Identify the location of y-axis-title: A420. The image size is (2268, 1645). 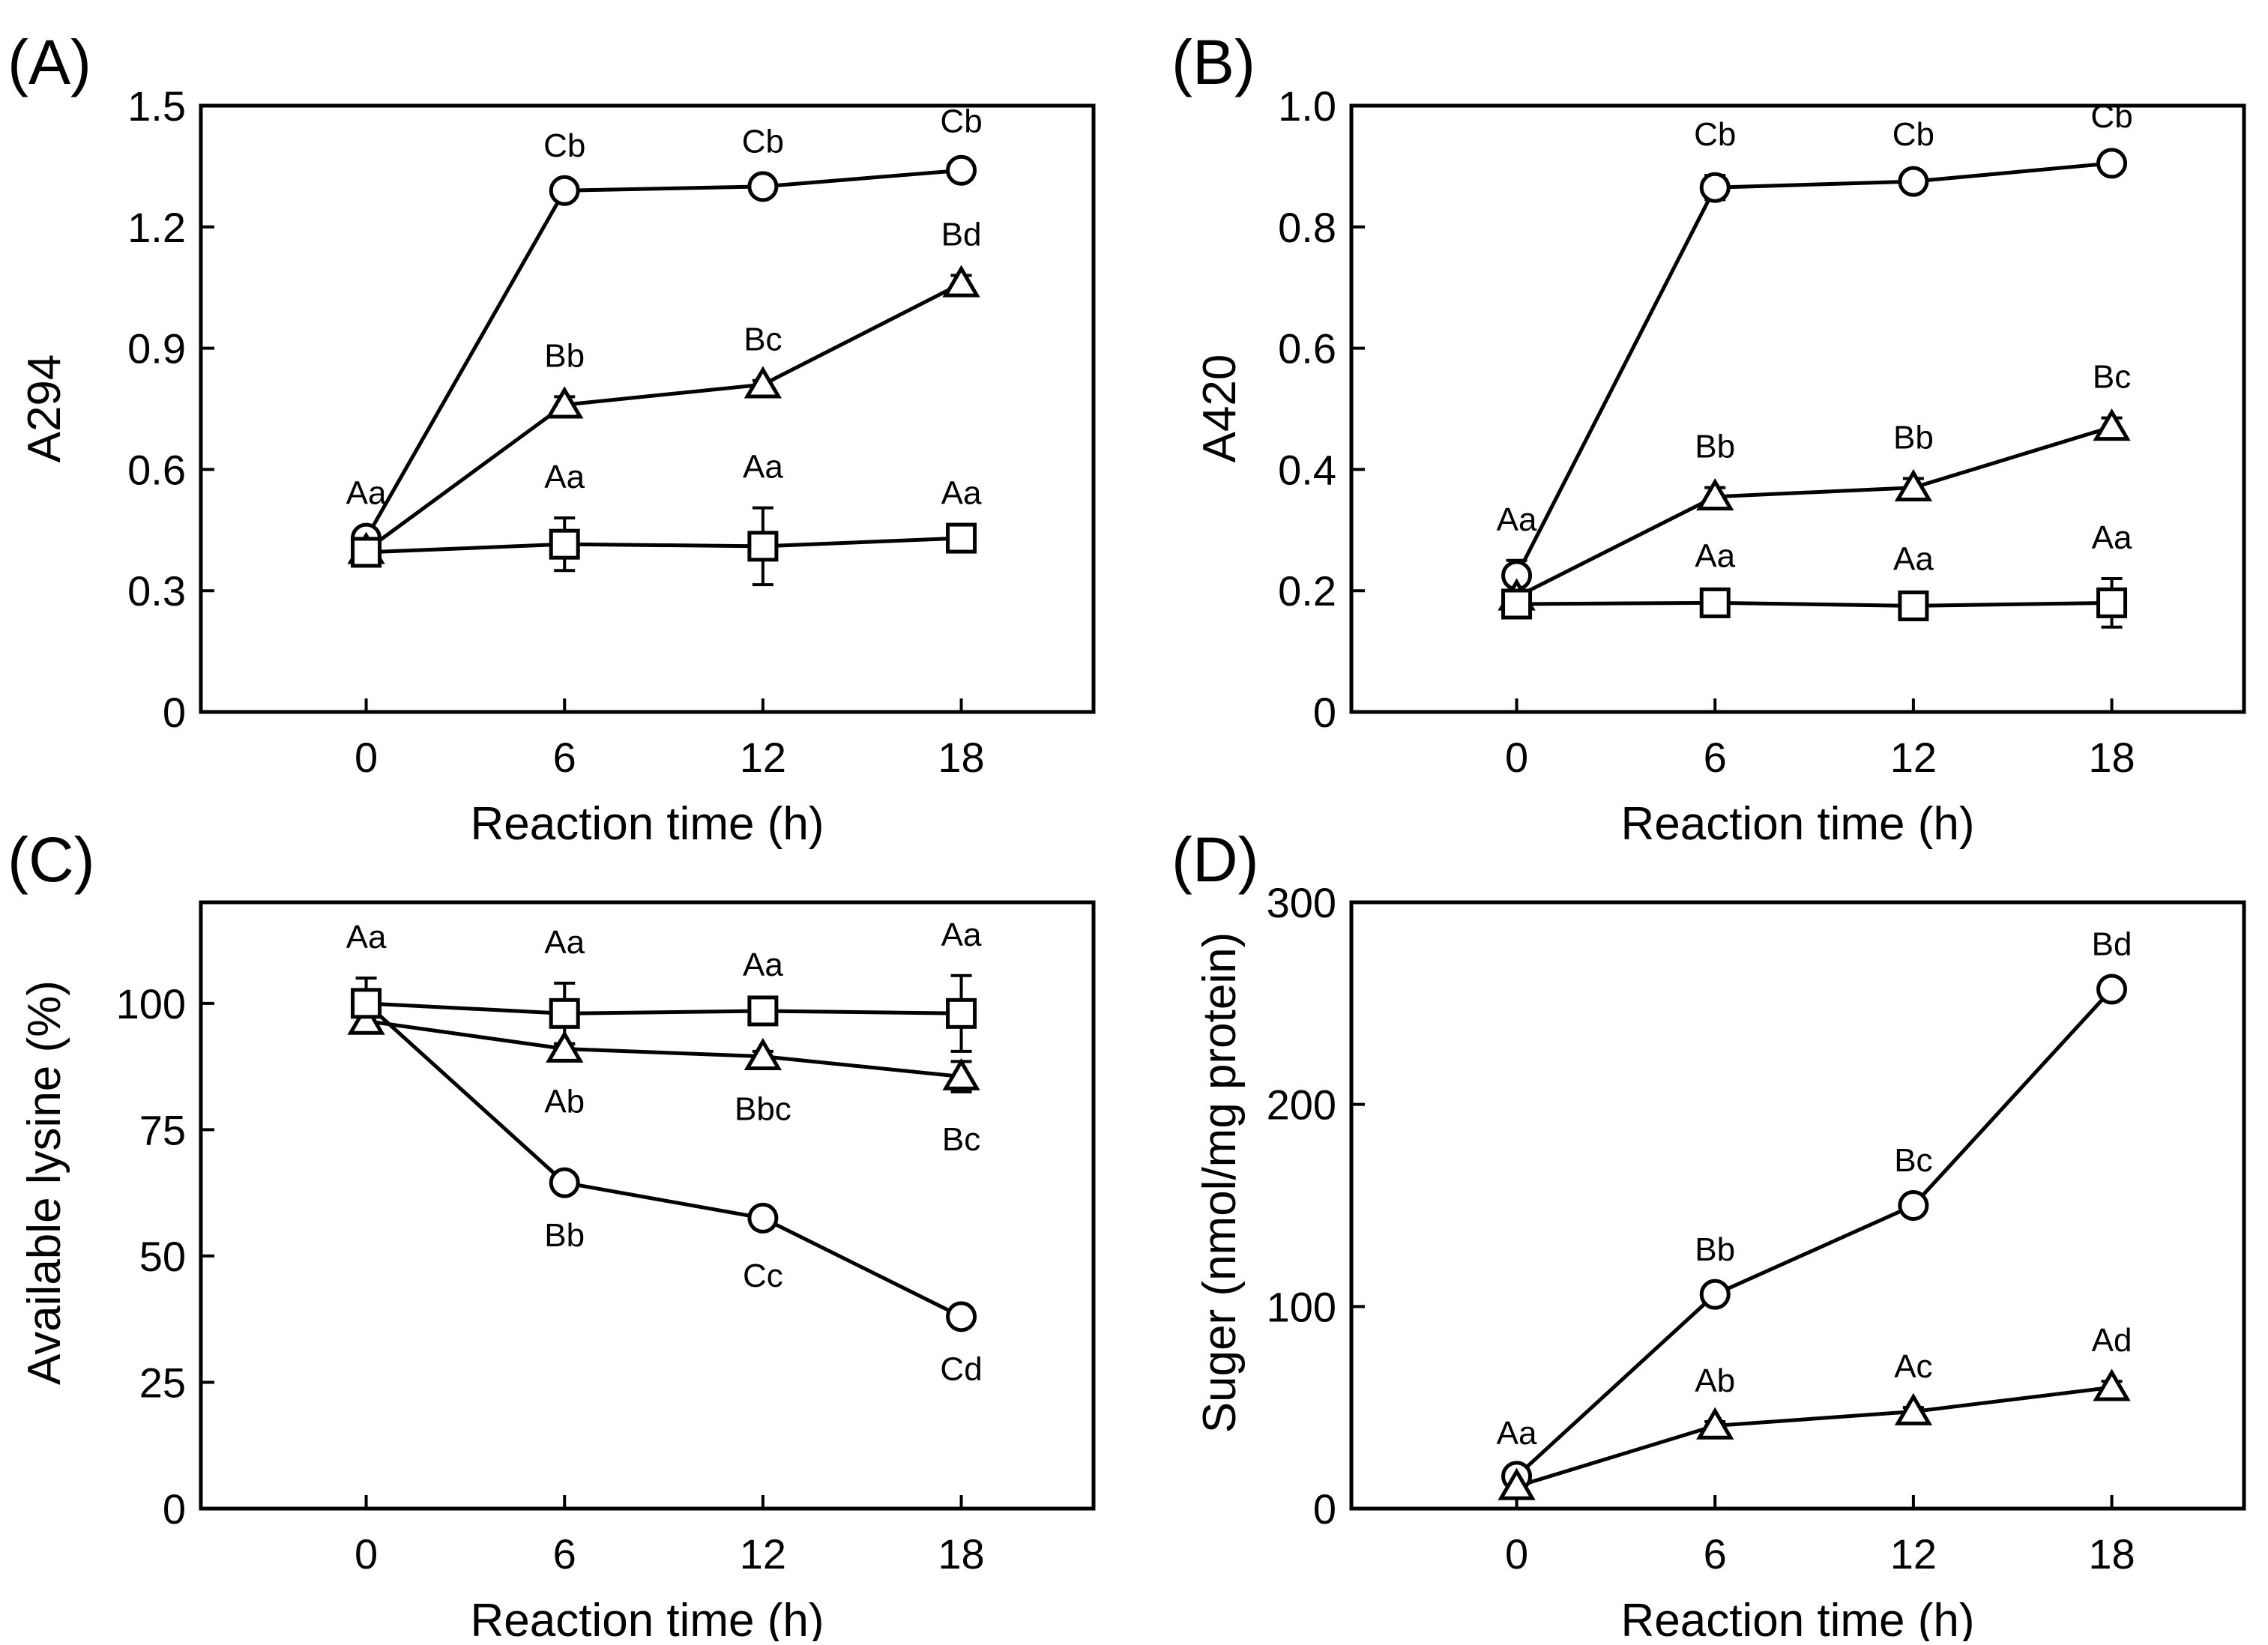
(1220, 408).